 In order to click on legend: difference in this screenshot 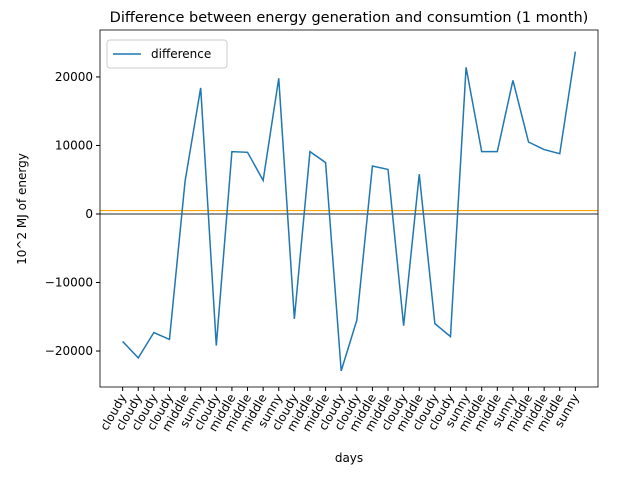, I will do `click(167, 54)`.